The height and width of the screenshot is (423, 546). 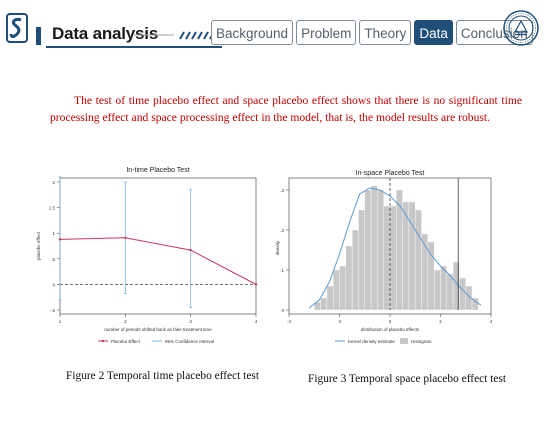 What do you see at coordinates (60, 321) in the screenshot?
I see `x-tick-label: 1` at bounding box center [60, 321].